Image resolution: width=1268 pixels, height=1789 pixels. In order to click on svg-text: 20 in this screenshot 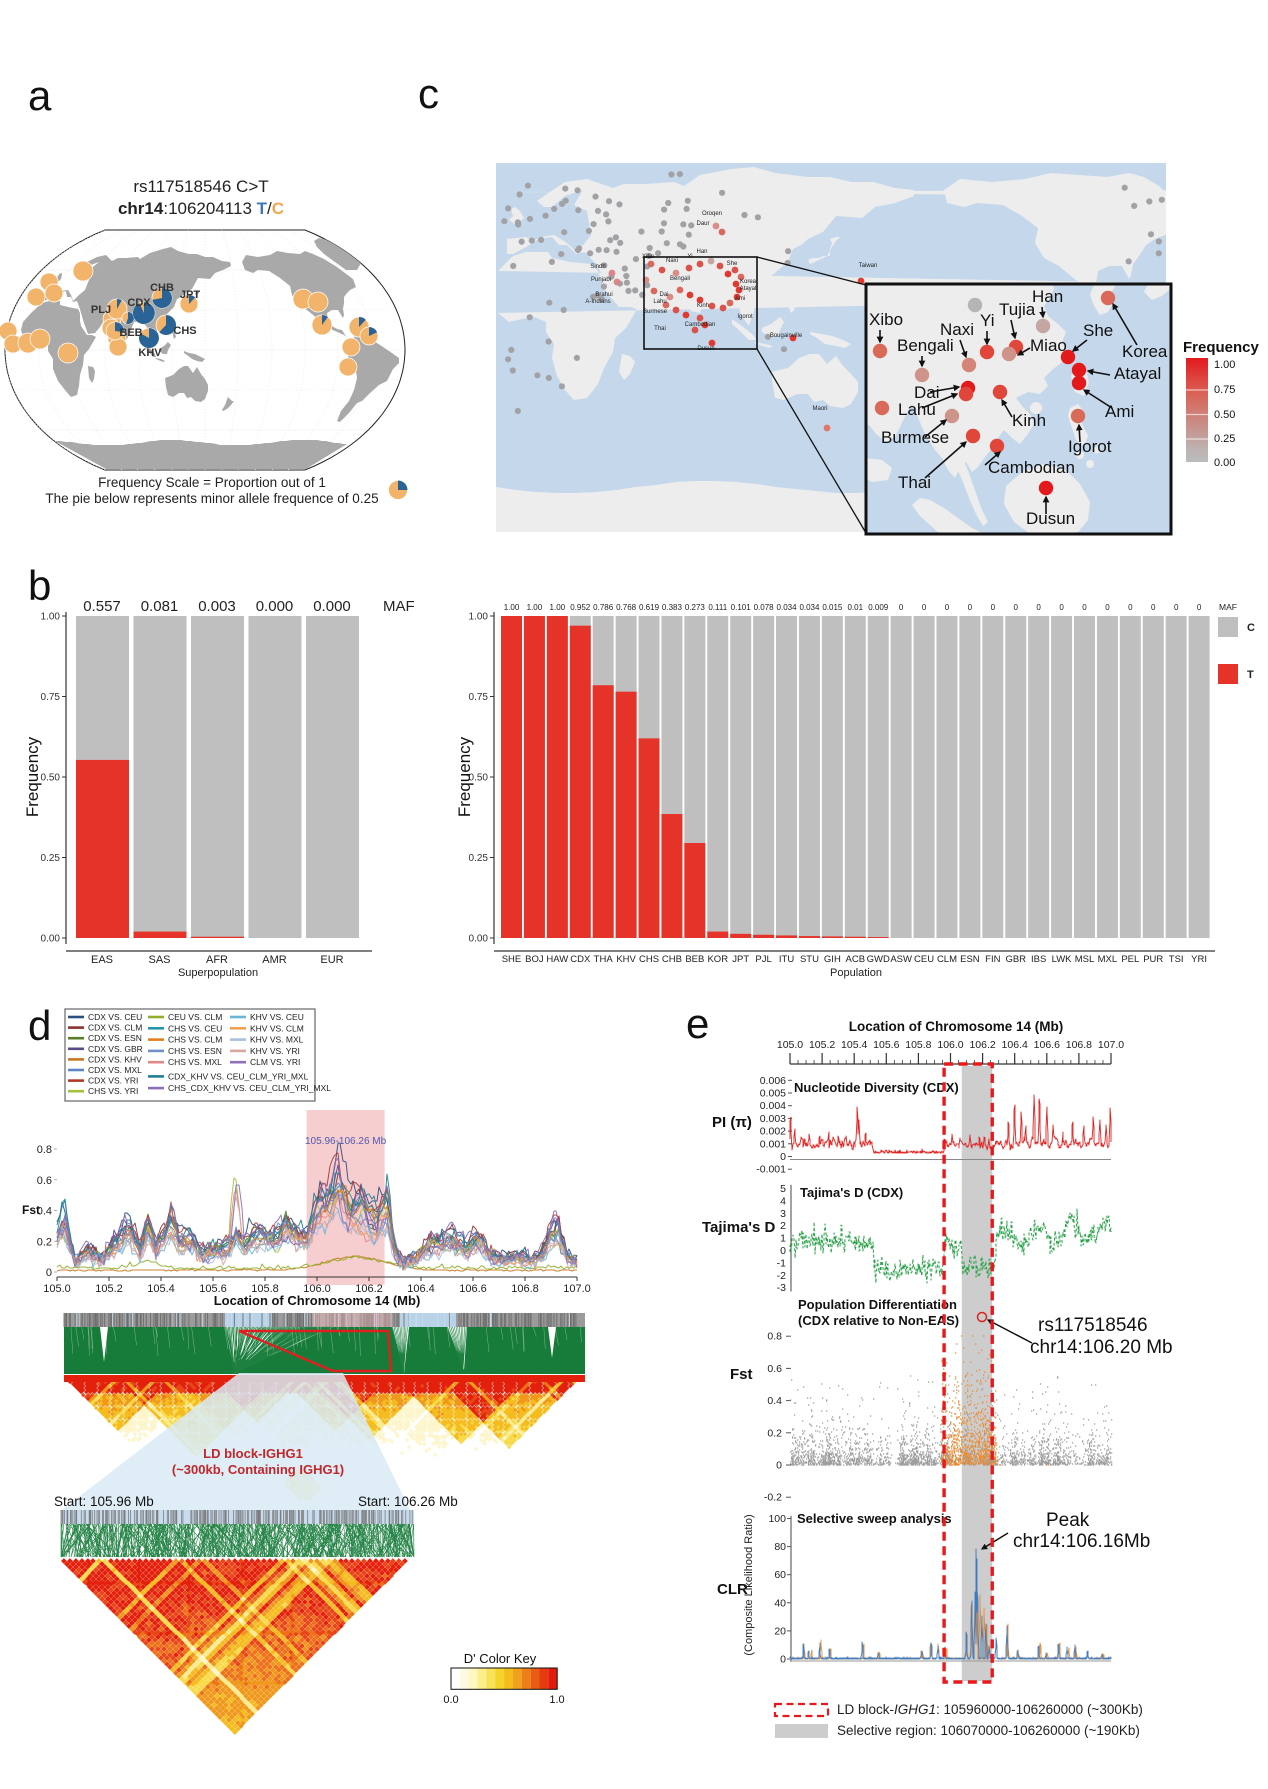, I will do `click(780, 1631)`.